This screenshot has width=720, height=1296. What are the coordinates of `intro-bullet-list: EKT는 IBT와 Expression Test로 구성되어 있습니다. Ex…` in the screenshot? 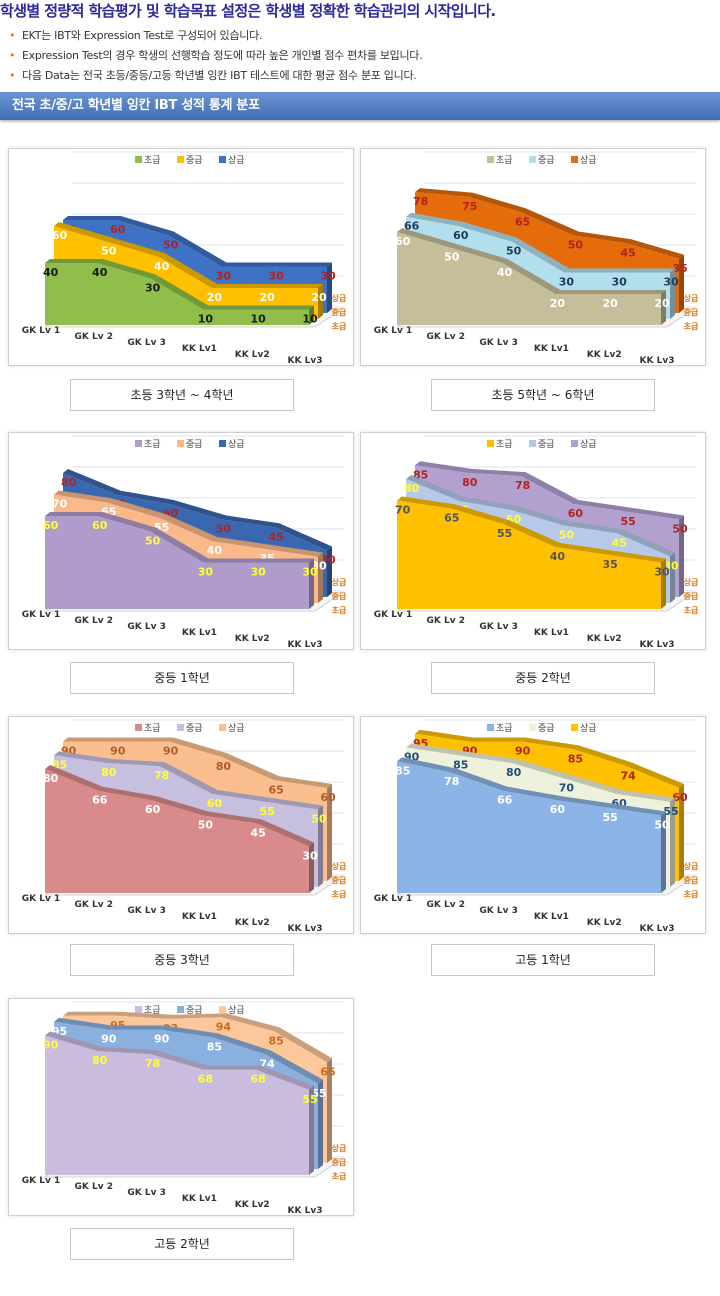 It's located at (215, 56).